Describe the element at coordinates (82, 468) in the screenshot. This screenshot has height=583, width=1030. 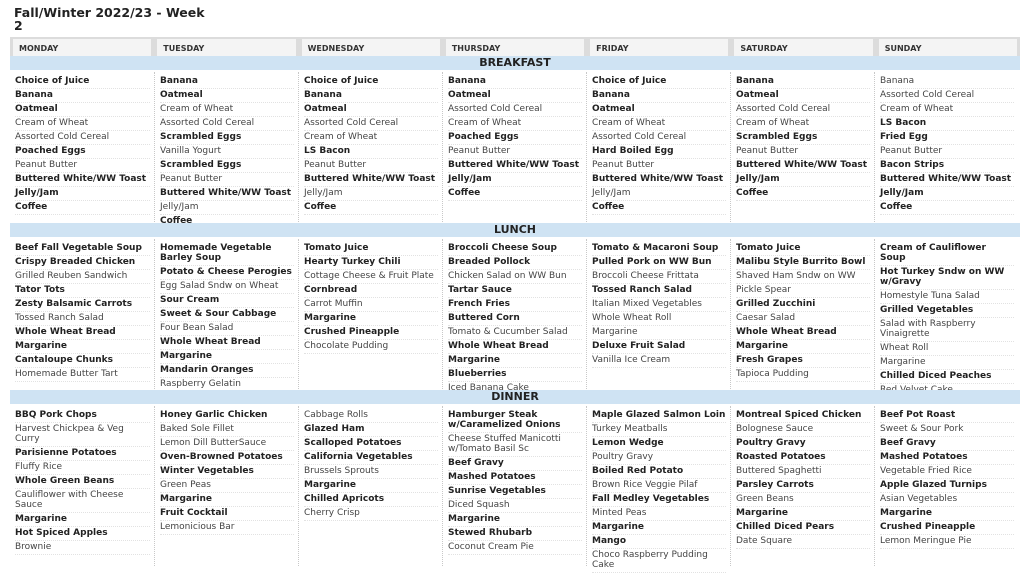
I see `menu-item: Fluffy Rice` at that location.